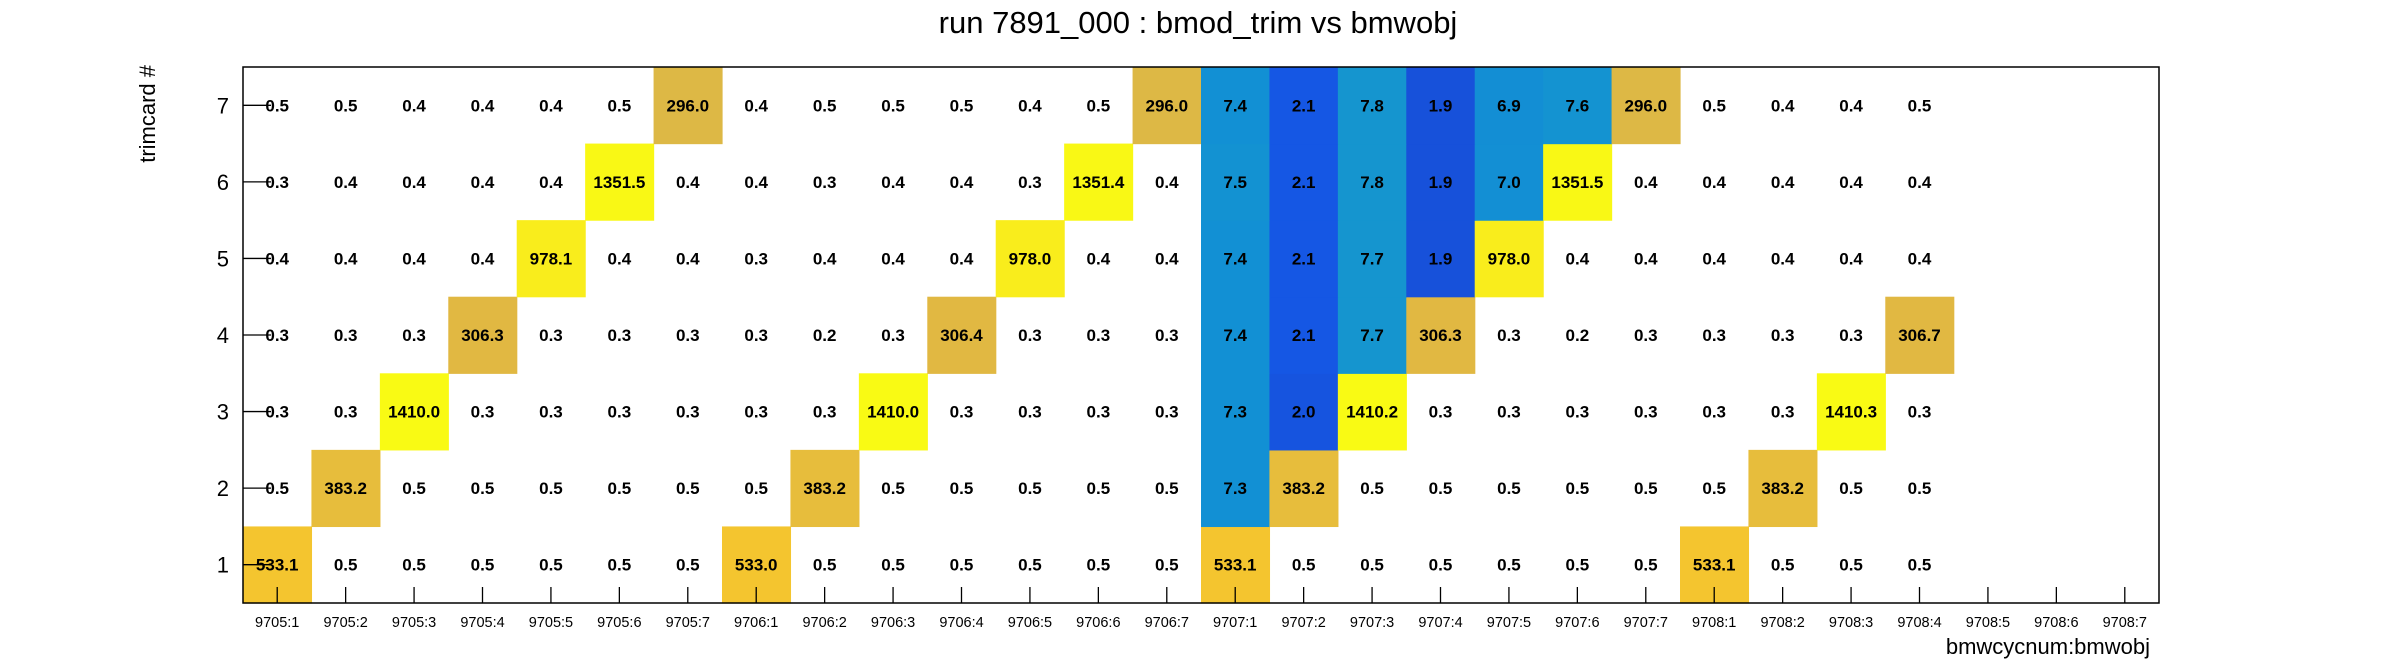  What do you see at coordinates (1509, 182) in the screenshot?
I see `cell-value-label: 7.0` at bounding box center [1509, 182].